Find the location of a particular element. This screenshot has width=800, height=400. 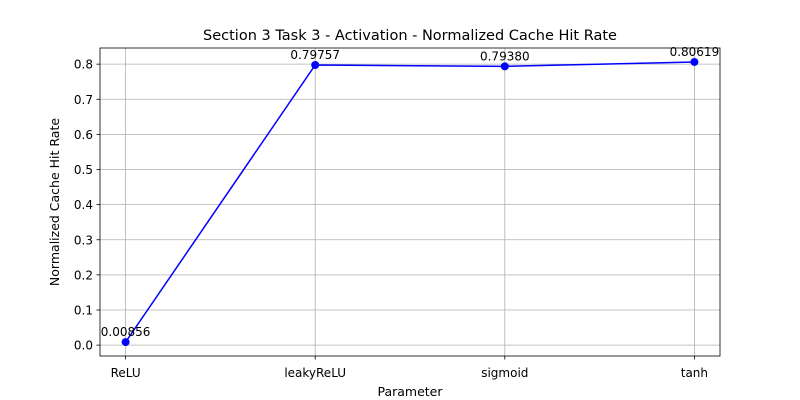

y-tick-label: 0.2 is located at coordinates (83, 275).